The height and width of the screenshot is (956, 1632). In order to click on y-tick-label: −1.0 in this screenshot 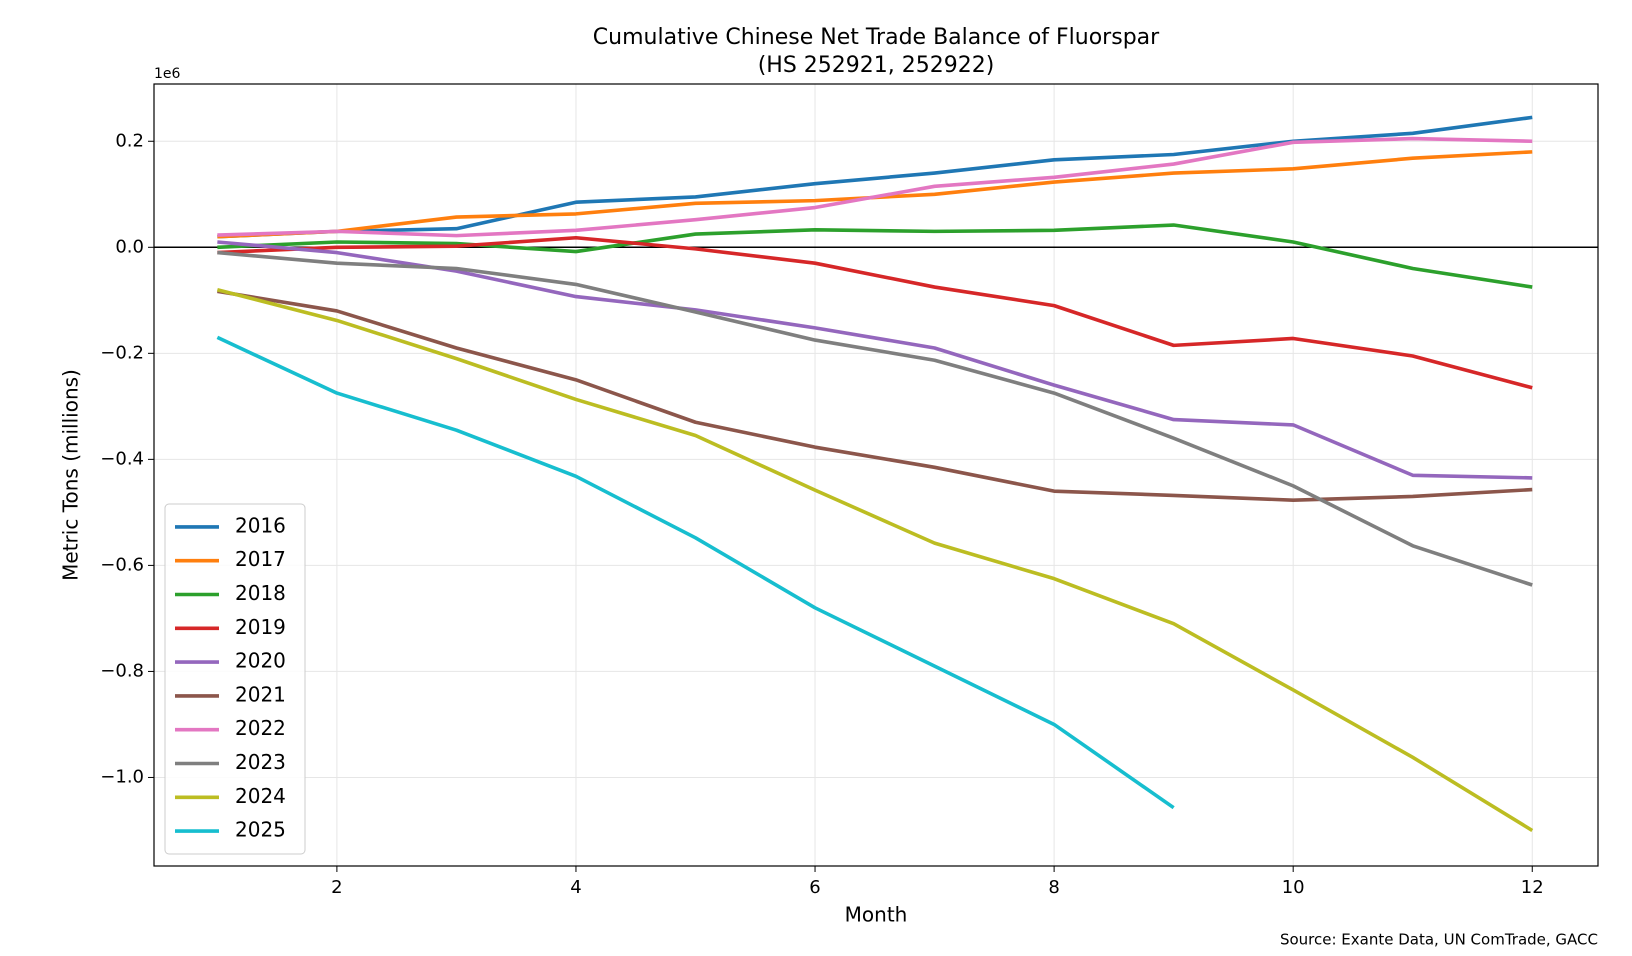, I will do `click(122, 776)`.